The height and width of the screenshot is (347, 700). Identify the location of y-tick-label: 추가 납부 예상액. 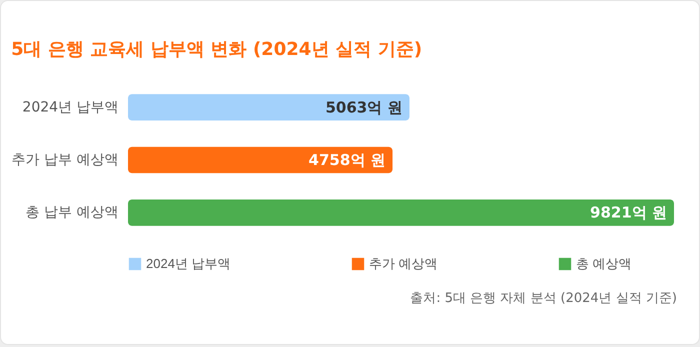
(65, 160).